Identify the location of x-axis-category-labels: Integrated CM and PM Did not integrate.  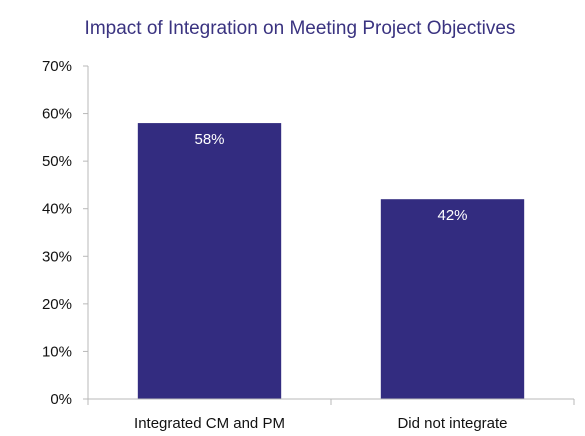
(321, 423).